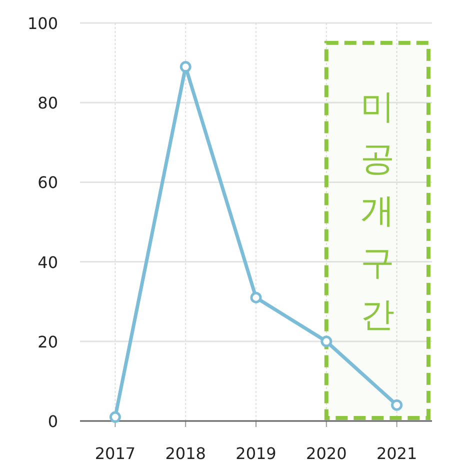  What do you see at coordinates (42, 23) in the screenshot?
I see `y-tick-label: 100` at bounding box center [42, 23].